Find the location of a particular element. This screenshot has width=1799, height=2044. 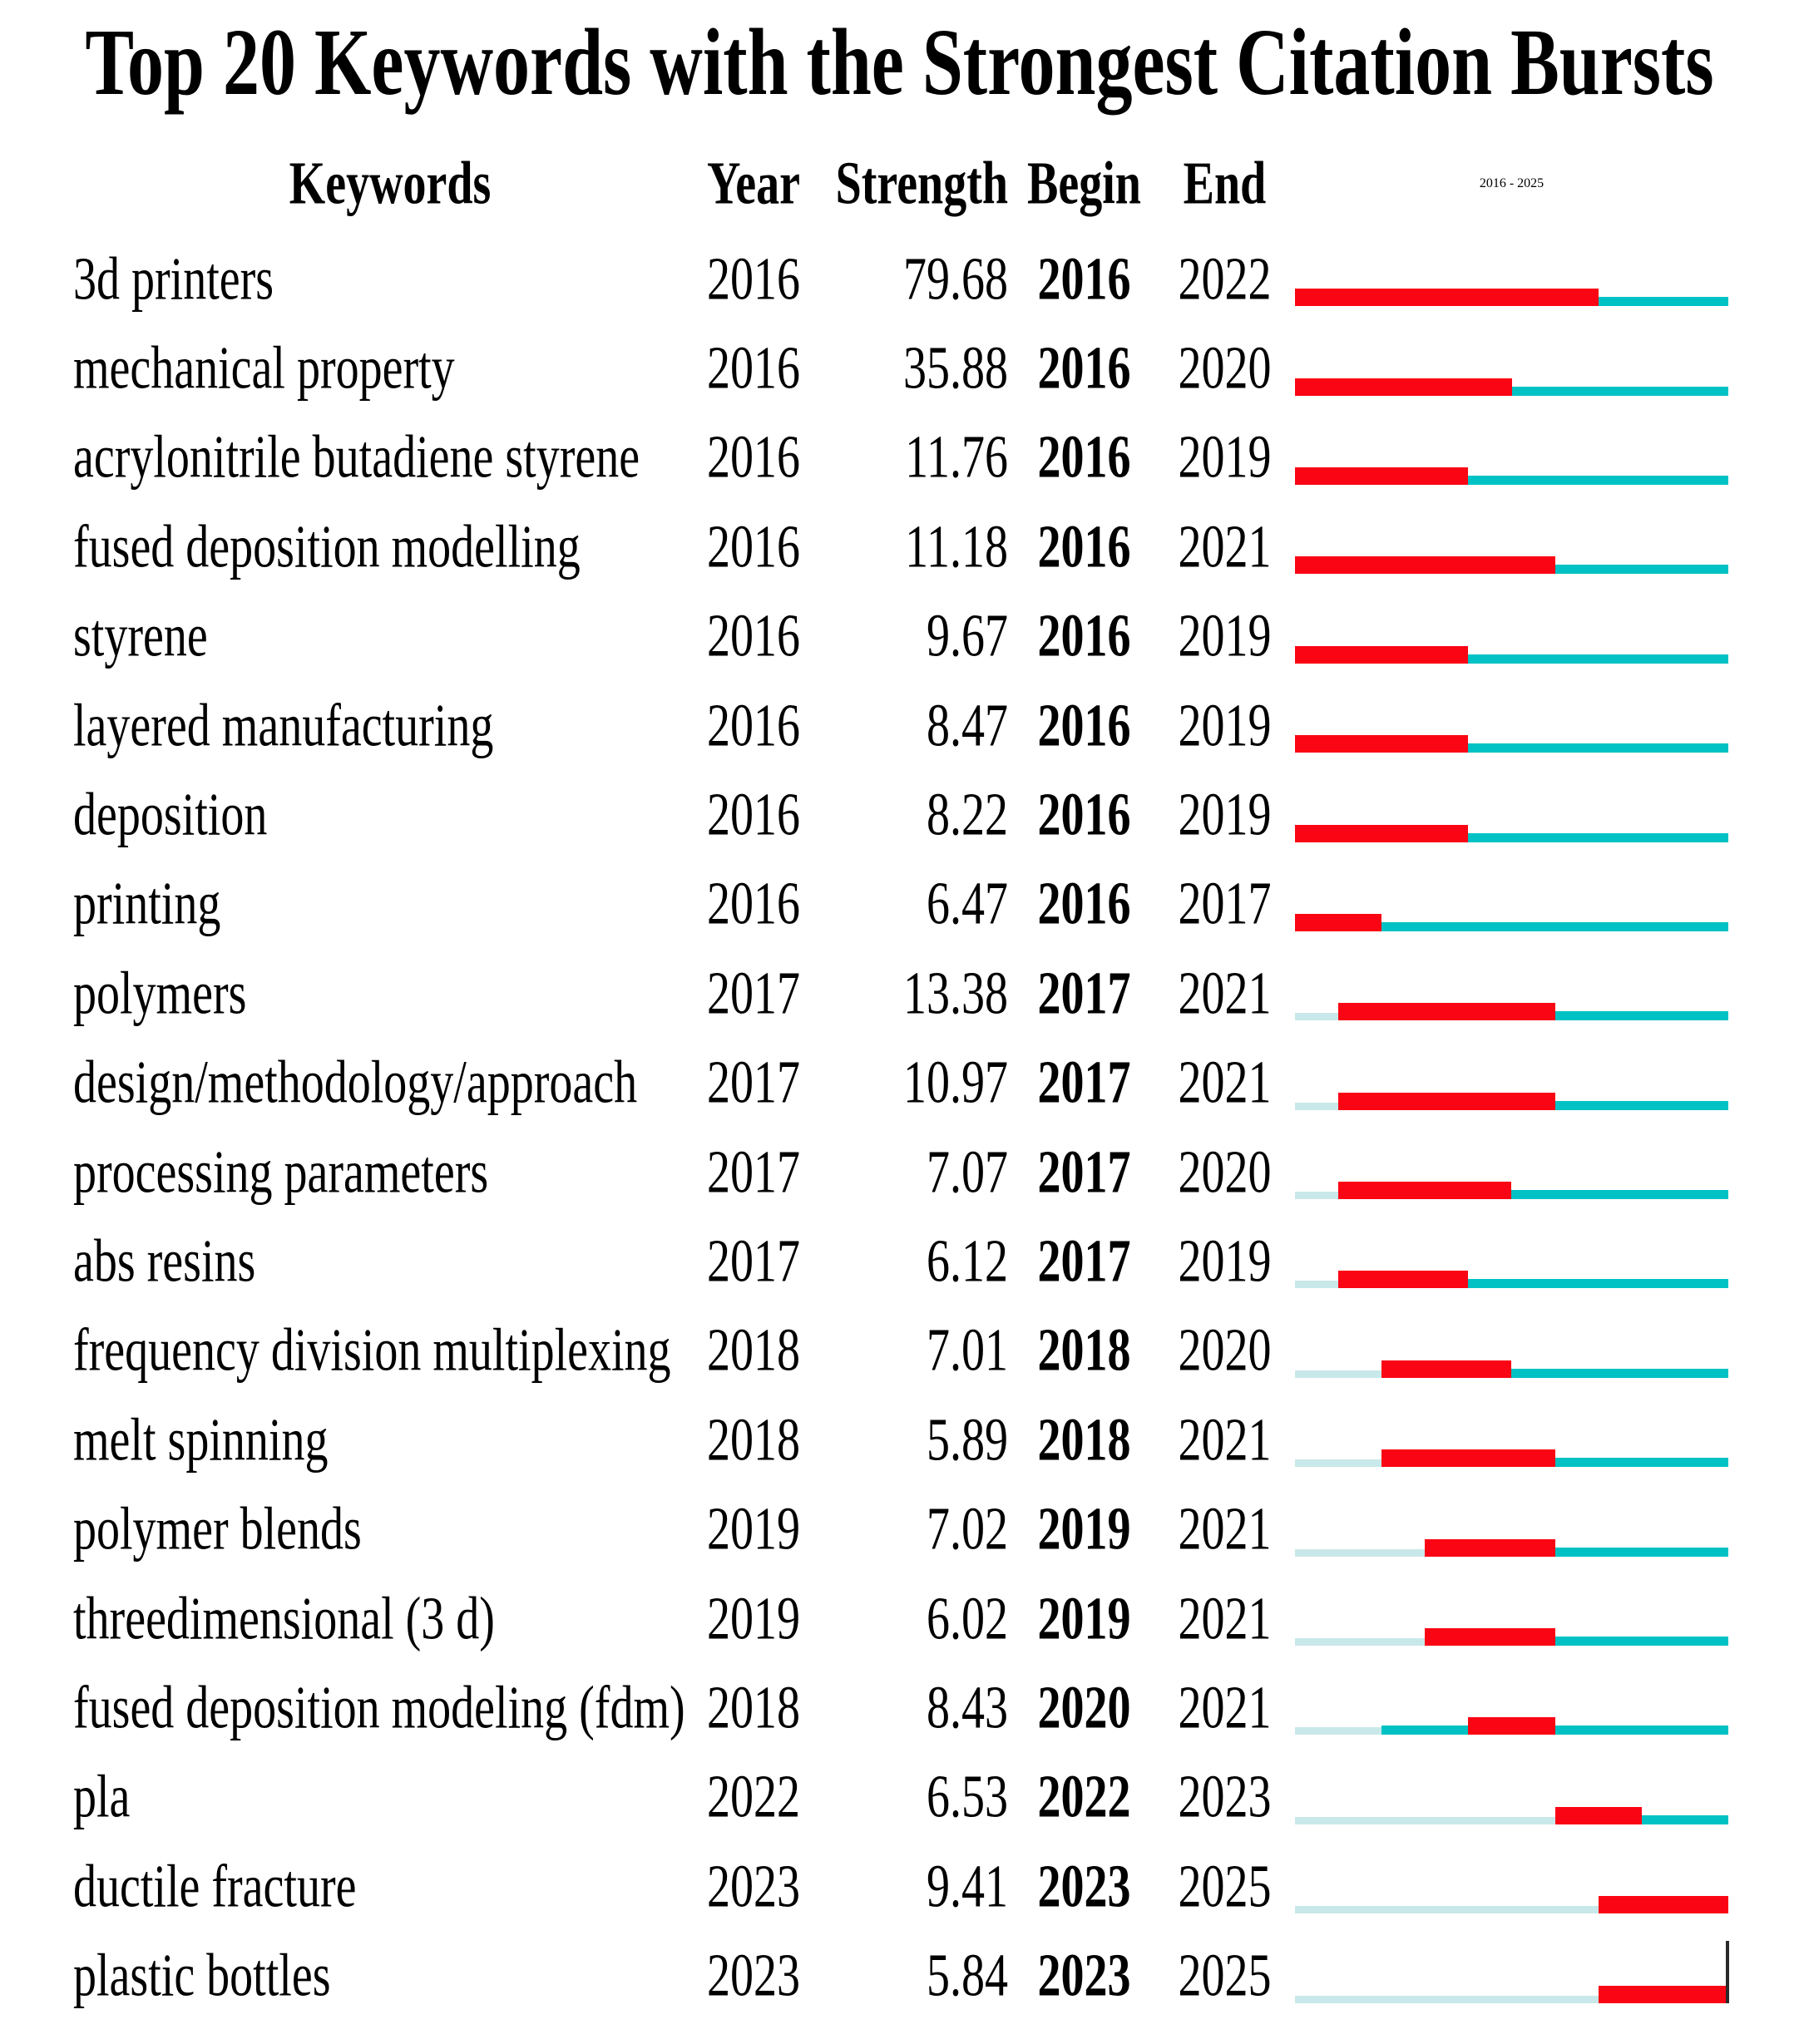

keyword-cell: pla is located at coordinates (102, 1797).